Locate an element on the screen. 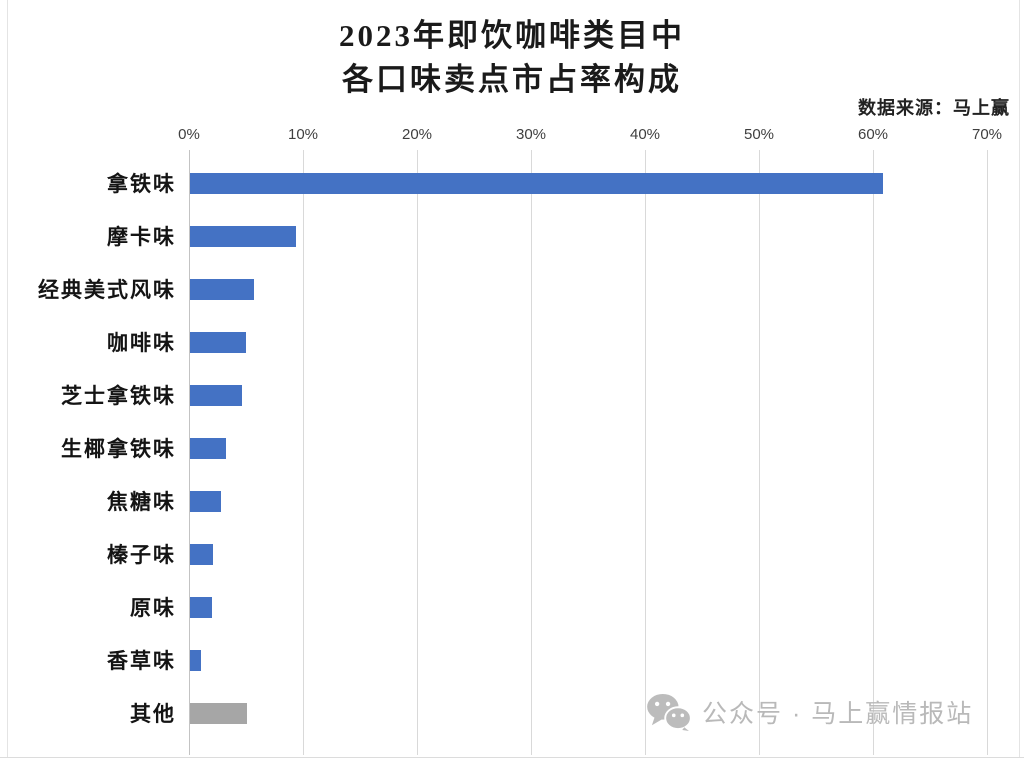  category-label-4: 咖啡味 is located at coordinates (141, 342).